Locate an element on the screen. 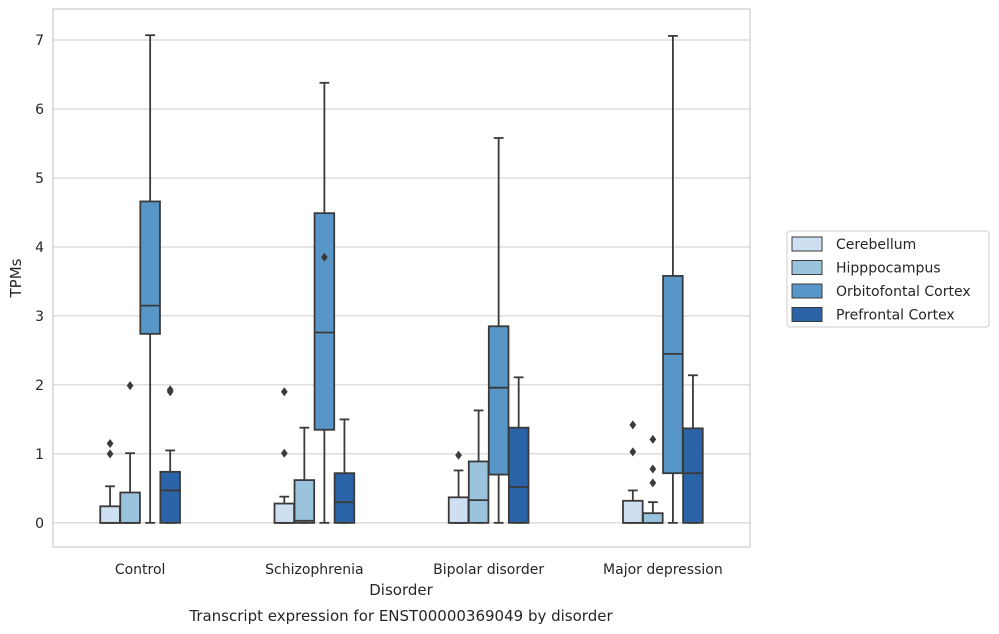 The width and height of the screenshot is (999, 634). y-tick-labels: 0 1 2 3 4 5 6 7 is located at coordinates (39, 282).